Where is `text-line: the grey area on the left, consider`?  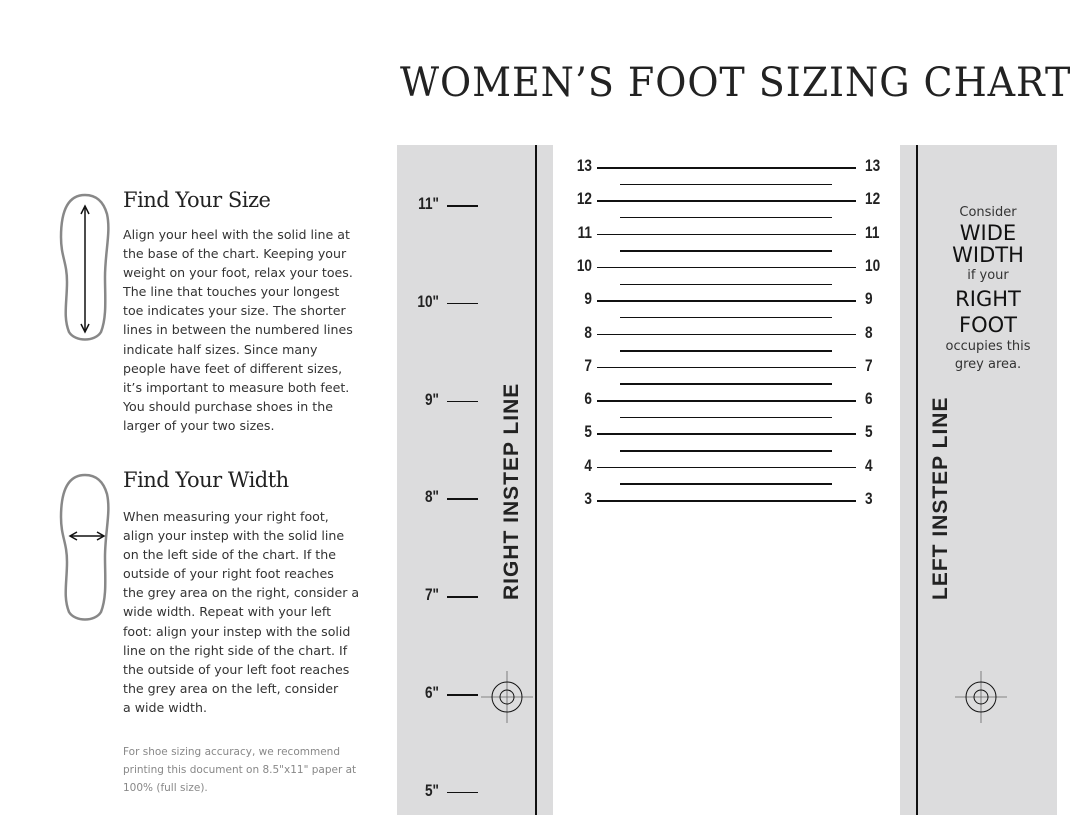 text-line: the grey area on the left, consider is located at coordinates (231, 688).